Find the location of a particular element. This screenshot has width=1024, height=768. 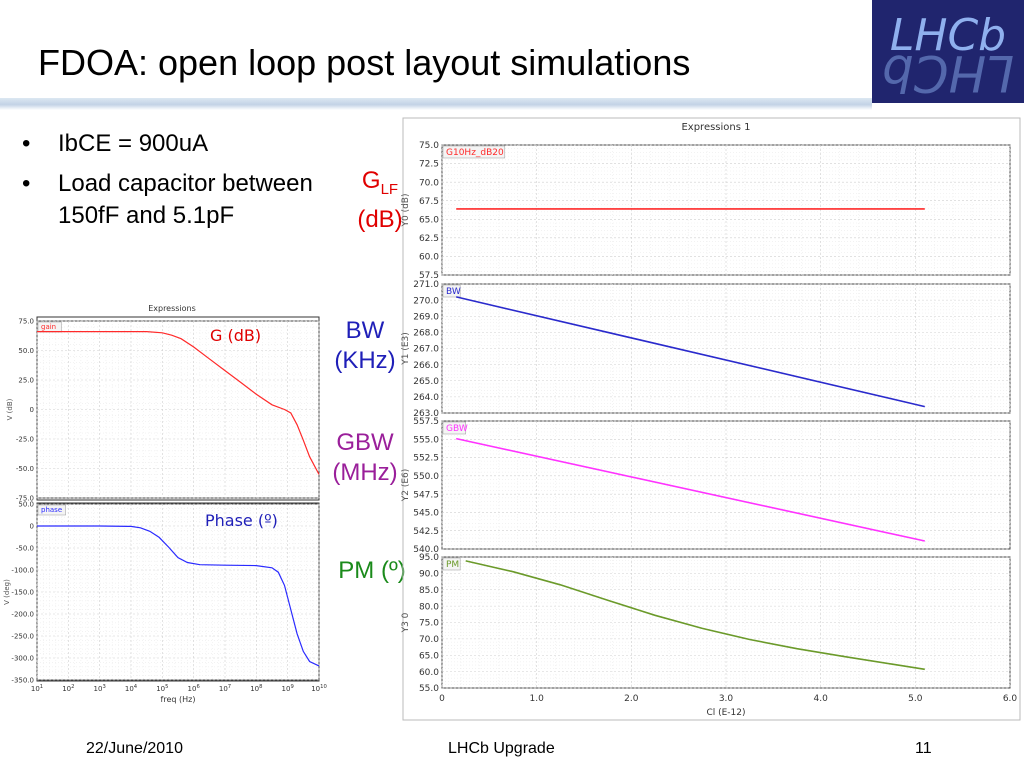

phase-label: Phase (º) is located at coordinates (241, 520).